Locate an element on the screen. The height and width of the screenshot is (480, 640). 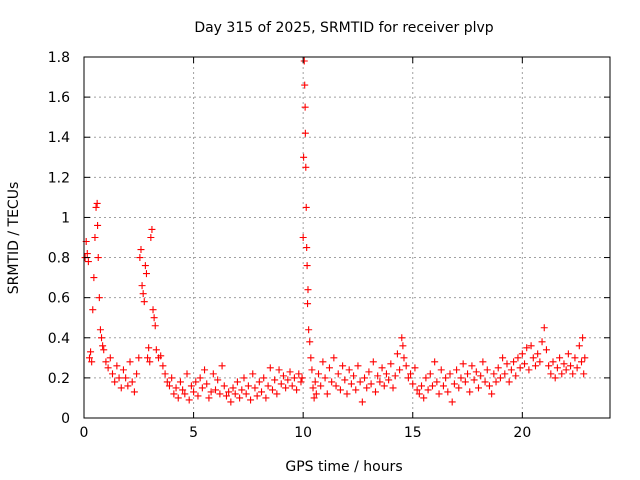
x-tick-label: 5 is located at coordinates (193, 433).